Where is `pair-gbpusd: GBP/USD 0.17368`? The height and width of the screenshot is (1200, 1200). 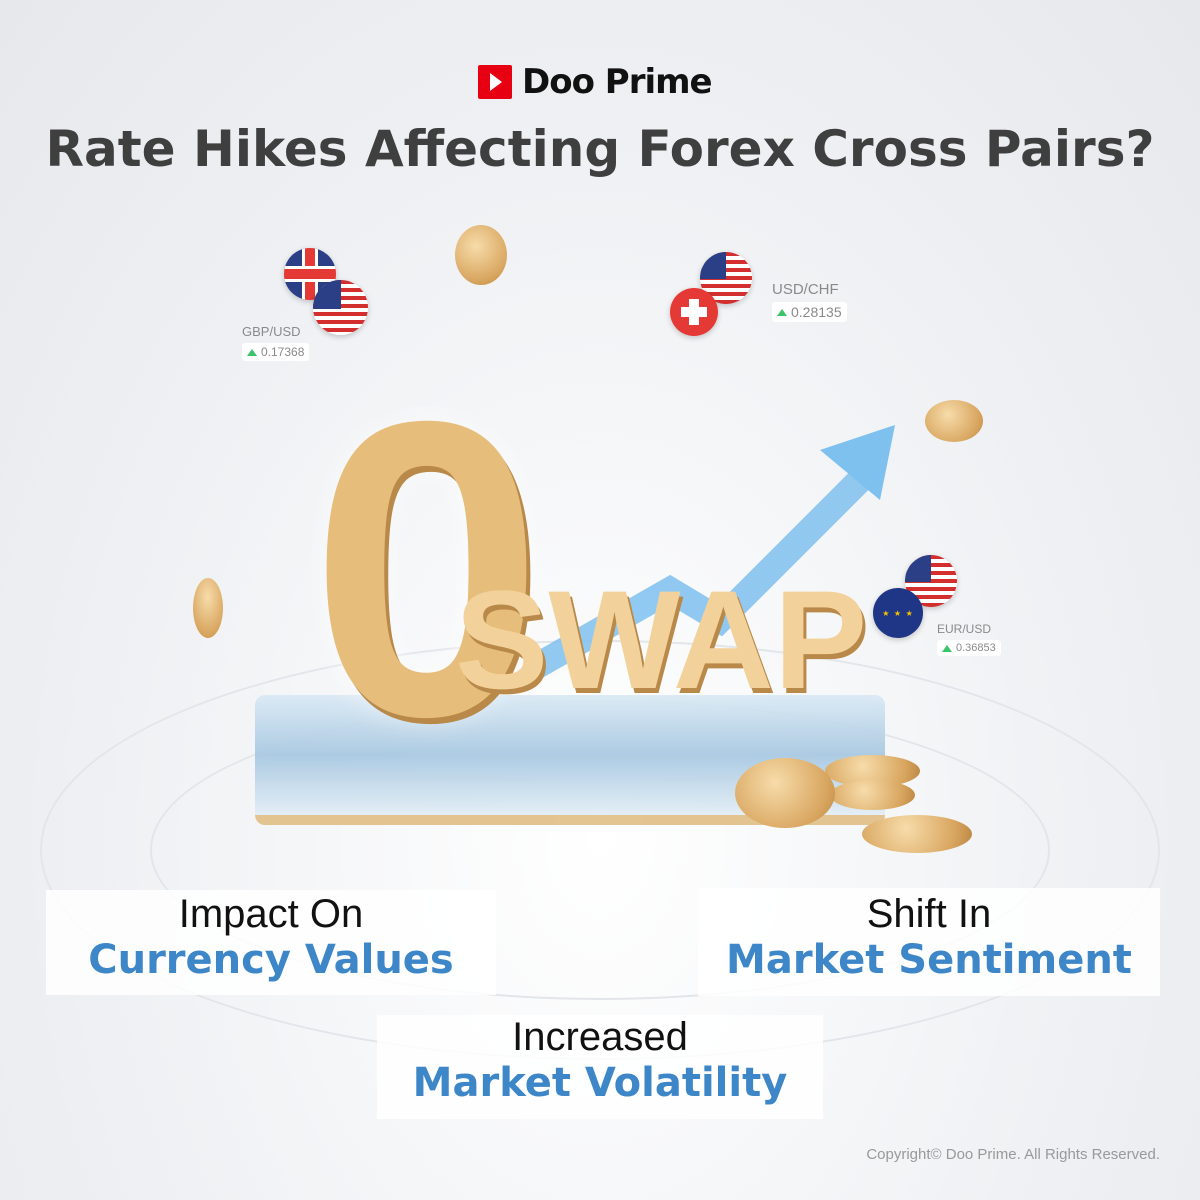 pair-gbpusd: GBP/USD 0.17368 is located at coordinates (276, 342).